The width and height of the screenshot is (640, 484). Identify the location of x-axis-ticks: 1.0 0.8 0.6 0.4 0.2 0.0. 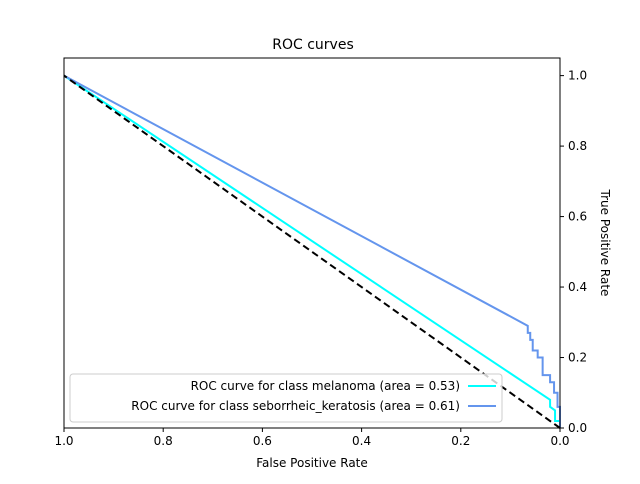
(312, 438).